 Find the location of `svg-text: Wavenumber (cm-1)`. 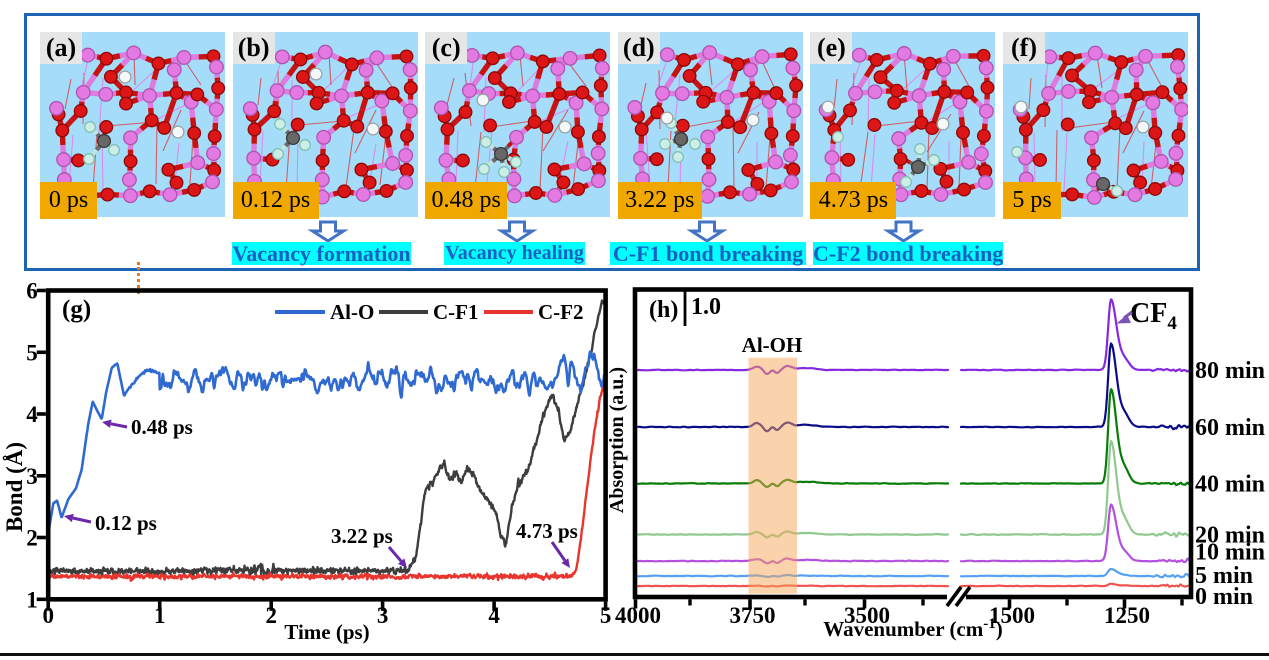

svg-text: Wavenumber (cm-1) is located at coordinates (913, 628).